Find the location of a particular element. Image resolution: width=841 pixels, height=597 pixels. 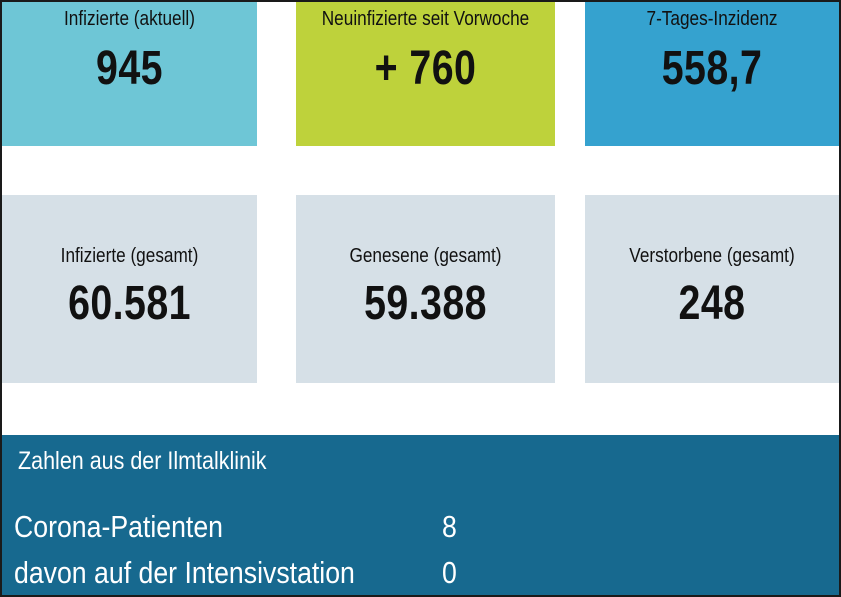

recovered-label: Genesene (gesamt) is located at coordinates (425, 256).